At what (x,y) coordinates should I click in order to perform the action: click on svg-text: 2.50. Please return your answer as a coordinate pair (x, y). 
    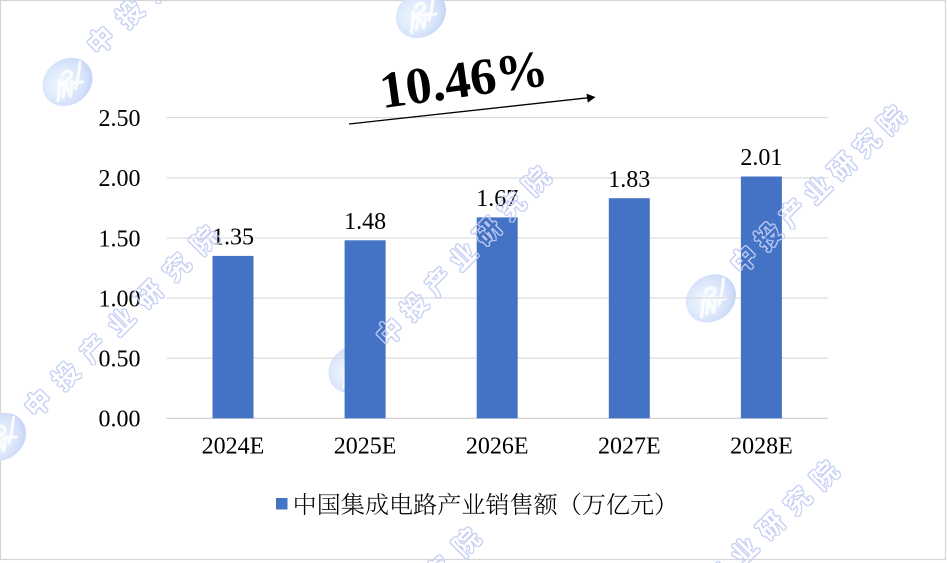
    Looking at the image, I should click on (120, 119).